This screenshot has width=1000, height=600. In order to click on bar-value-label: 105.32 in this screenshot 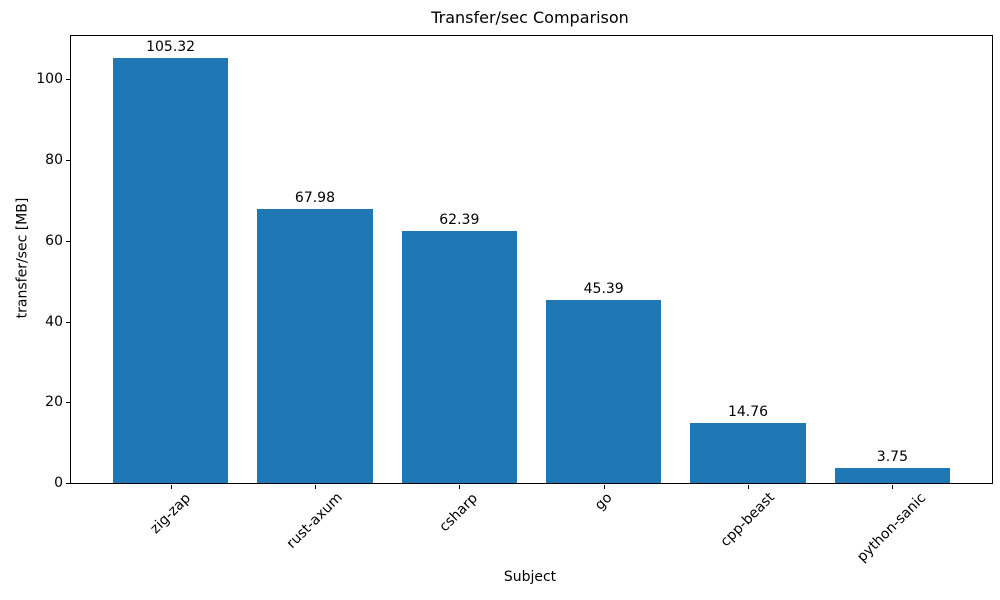, I will do `click(171, 46)`.